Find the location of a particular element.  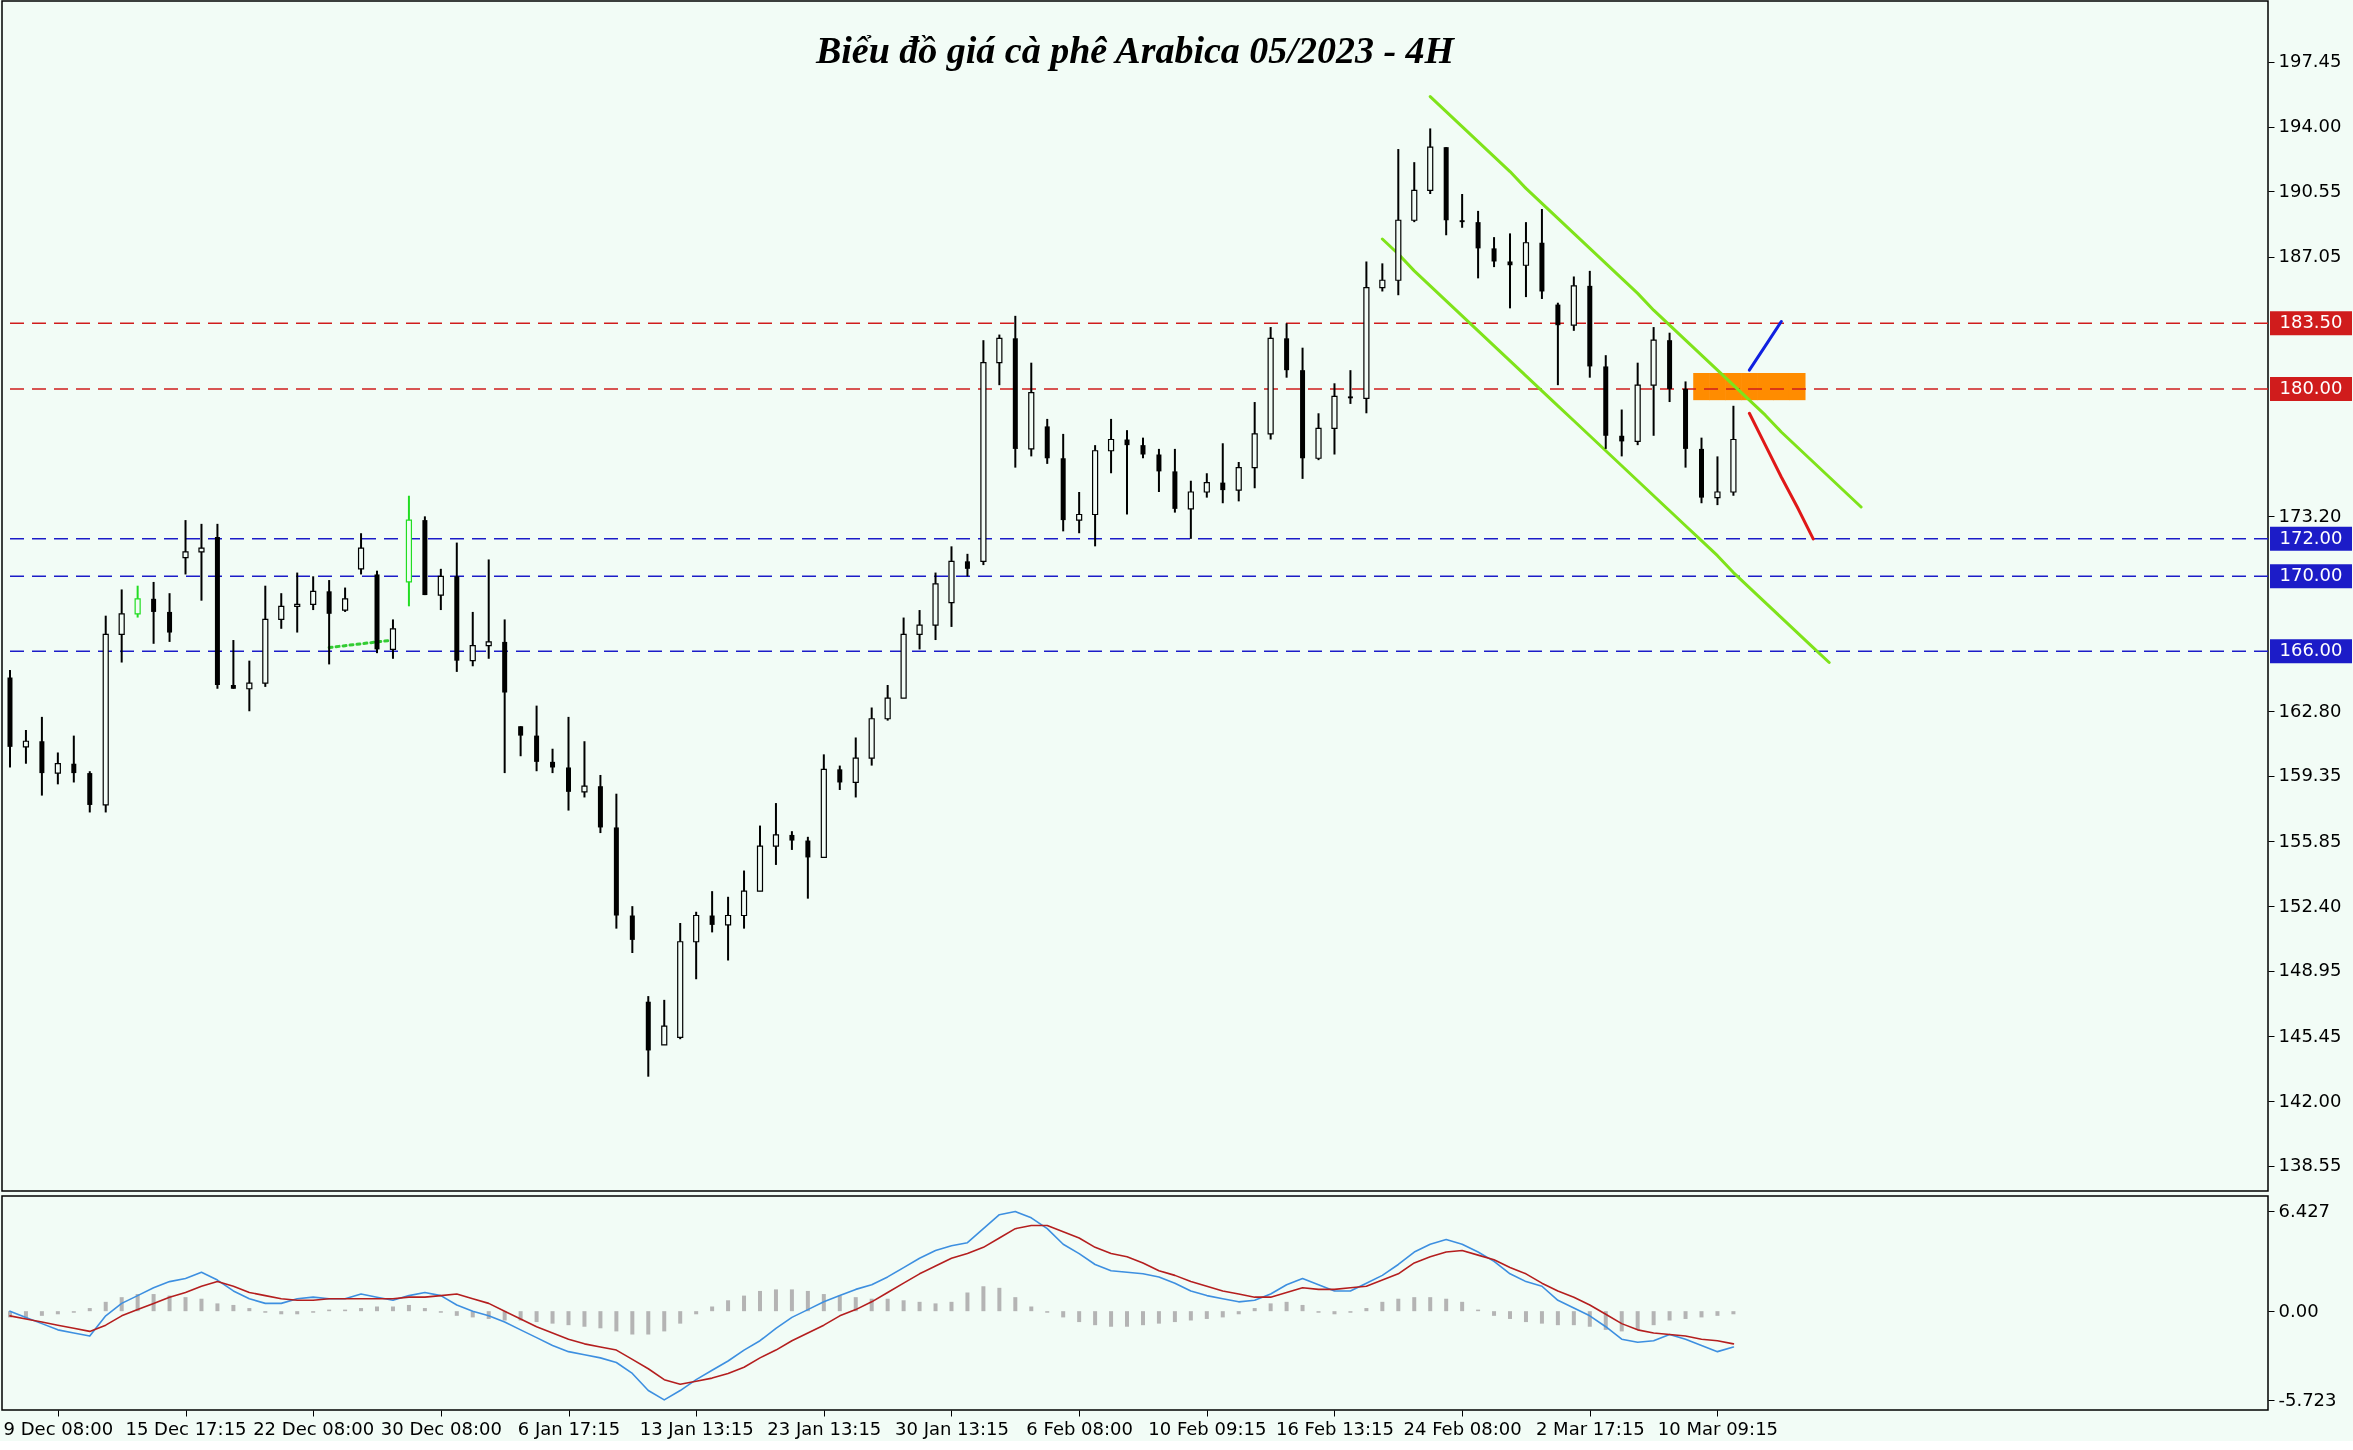

x-tick-label: 6 Jan 17:15 is located at coordinates (569, 1428).